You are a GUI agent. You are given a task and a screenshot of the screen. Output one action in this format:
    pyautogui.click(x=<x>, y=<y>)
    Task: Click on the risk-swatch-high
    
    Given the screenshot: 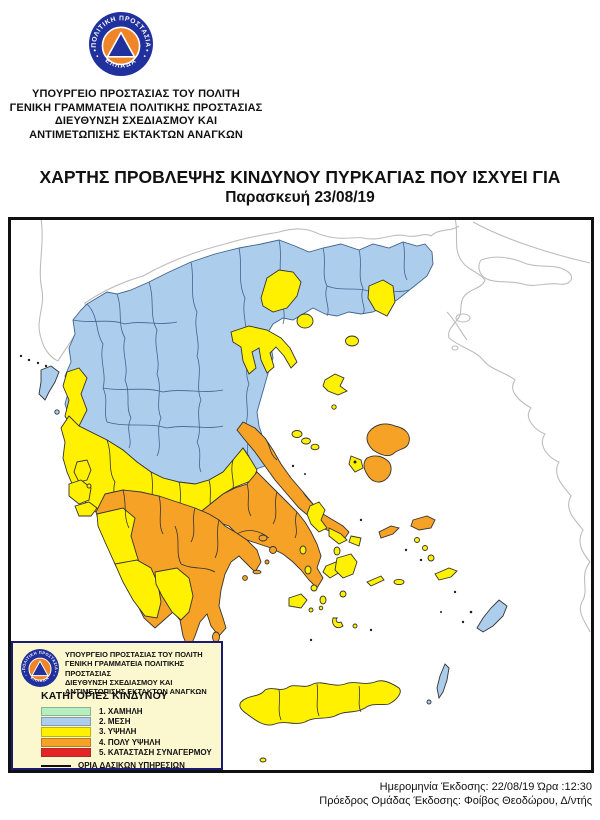 What is the action you would take?
    pyautogui.click(x=66, y=732)
    